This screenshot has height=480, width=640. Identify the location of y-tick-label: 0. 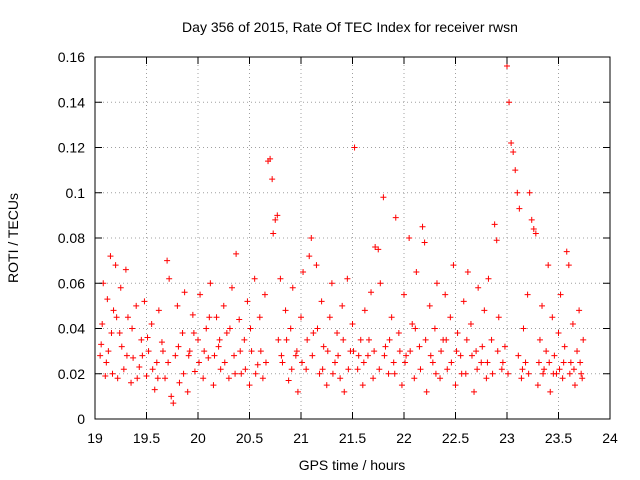
(81, 419).